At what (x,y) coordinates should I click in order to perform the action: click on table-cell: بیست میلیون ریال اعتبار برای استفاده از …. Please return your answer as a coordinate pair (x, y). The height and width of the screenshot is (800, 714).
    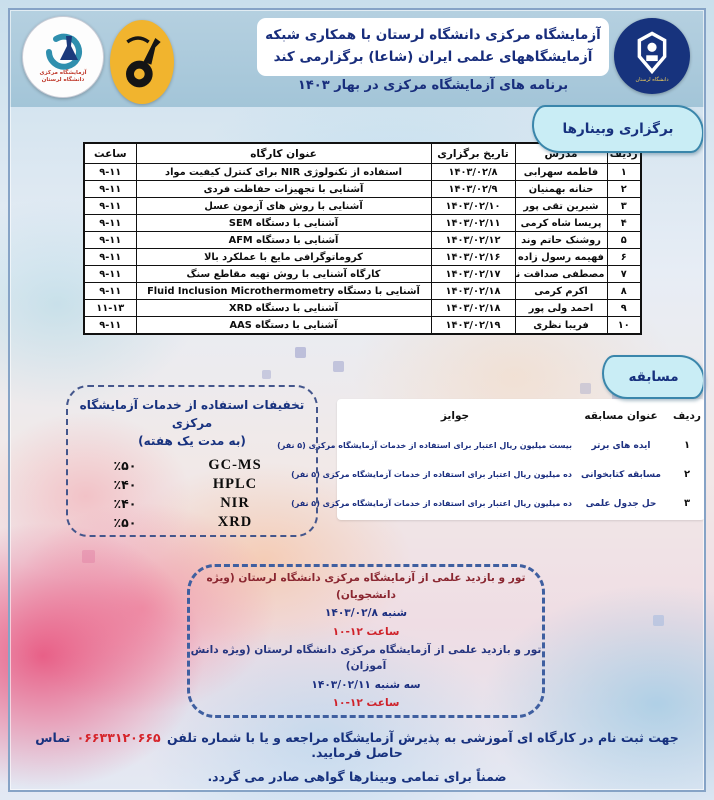
    Looking at the image, I should click on (424, 445).